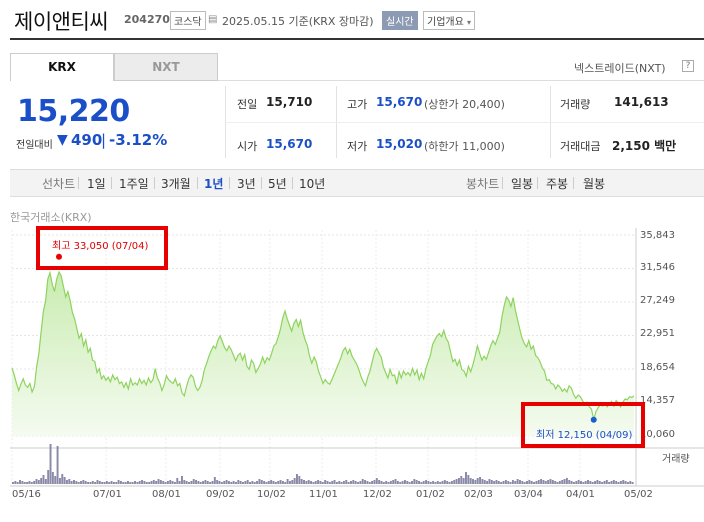 The width and height of the screenshot is (704, 522). Describe the element at coordinates (62, 67) in the screenshot. I see `tab-krx: KRX` at that location.